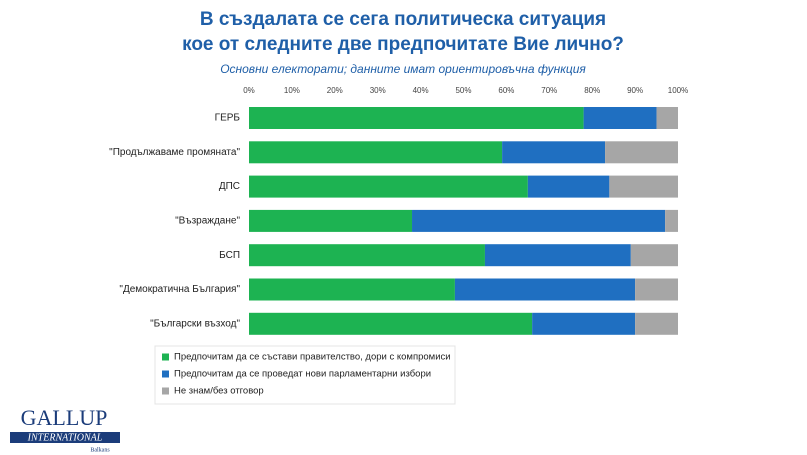 The width and height of the screenshot is (807, 455). I want to click on legend-label: Не знам/без отговор, so click(219, 391).